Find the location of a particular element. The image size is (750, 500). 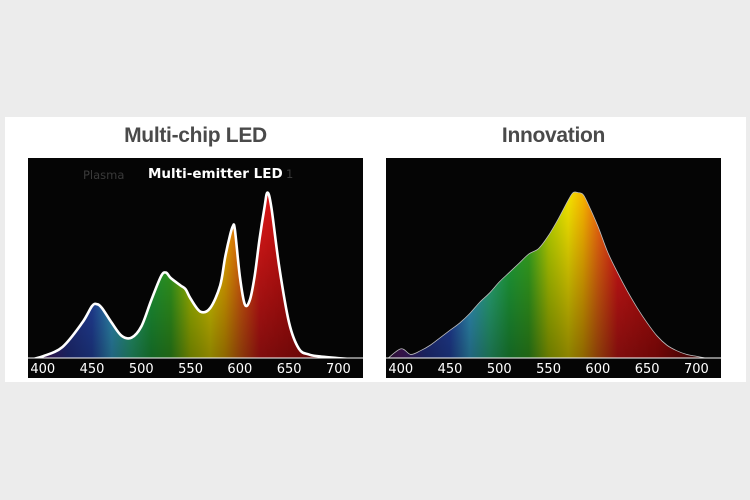

annotation-multi-emitter: Multi-emitter LED is located at coordinates (215, 174).